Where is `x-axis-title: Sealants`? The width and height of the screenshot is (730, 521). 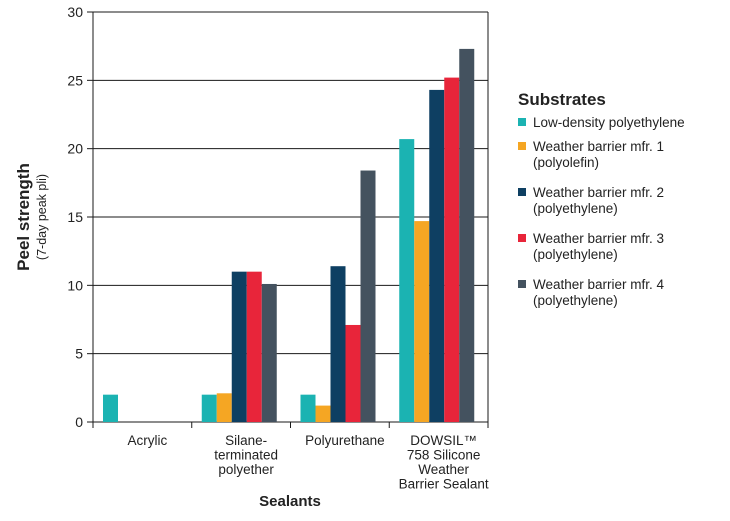 x-axis-title: Sealants is located at coordinates (290, 501).